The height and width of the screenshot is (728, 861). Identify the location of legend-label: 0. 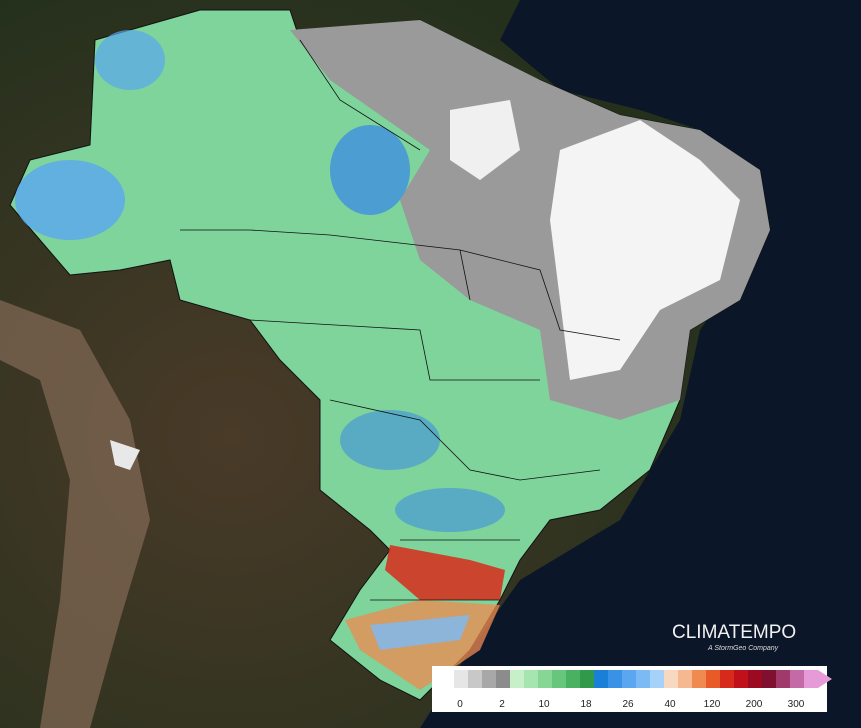
(460, 704).